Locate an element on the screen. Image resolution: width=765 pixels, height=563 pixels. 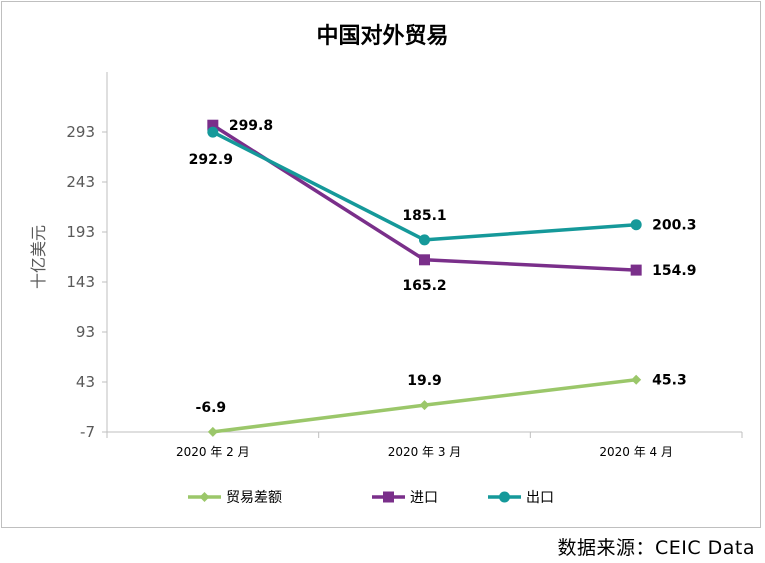
data-label: 154.9 is located at coordinates (674, 271).